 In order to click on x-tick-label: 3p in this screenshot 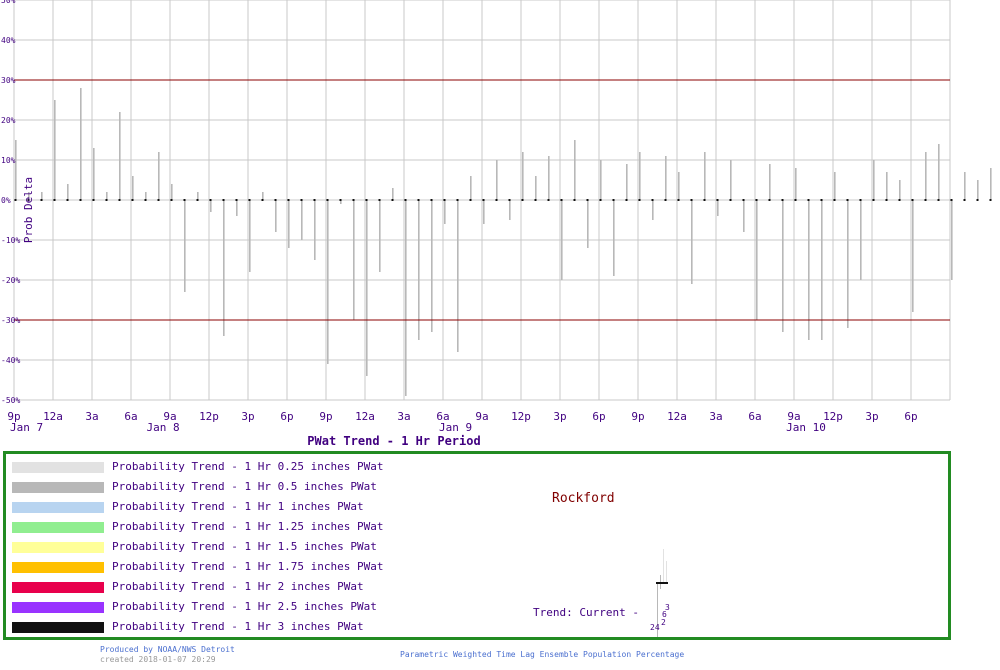, I will do `click(871, 416)`.